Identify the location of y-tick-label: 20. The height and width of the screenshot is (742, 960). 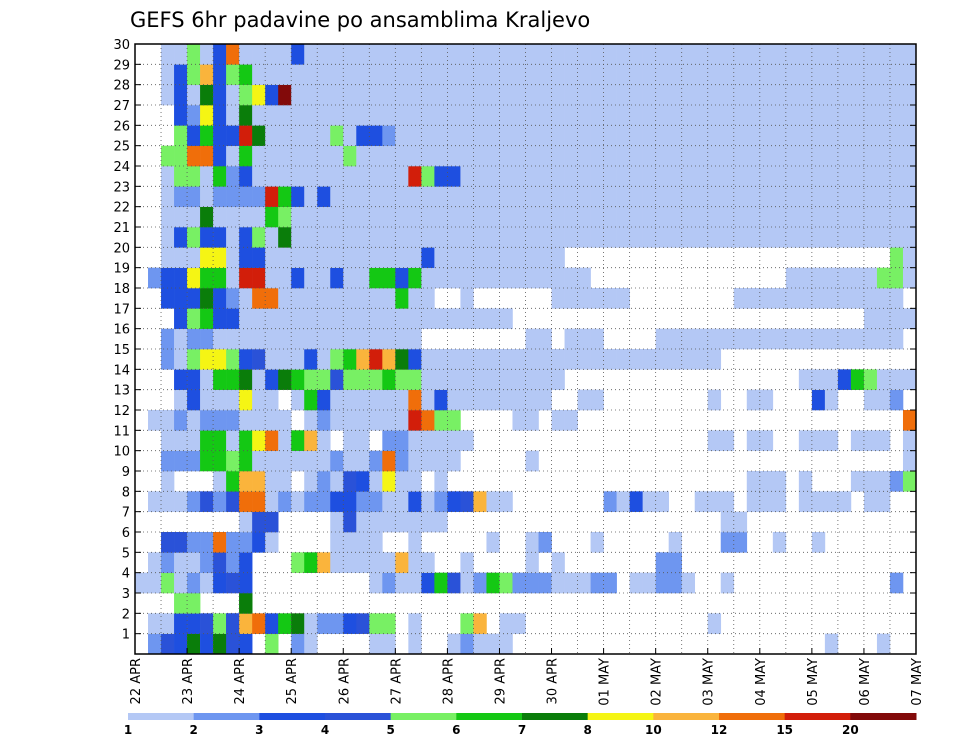
(121, 248).